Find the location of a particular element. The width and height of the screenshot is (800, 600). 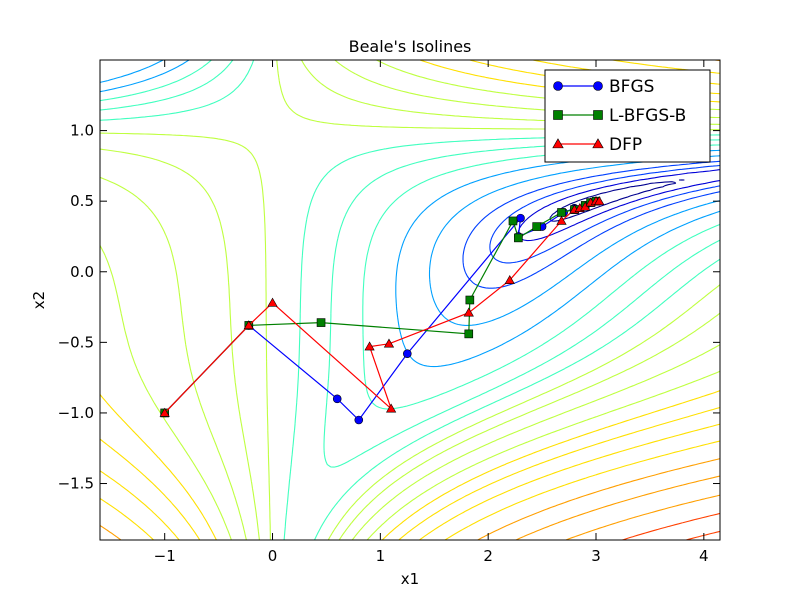

x-tick-label: 1 is located at coordinates (381, 556).